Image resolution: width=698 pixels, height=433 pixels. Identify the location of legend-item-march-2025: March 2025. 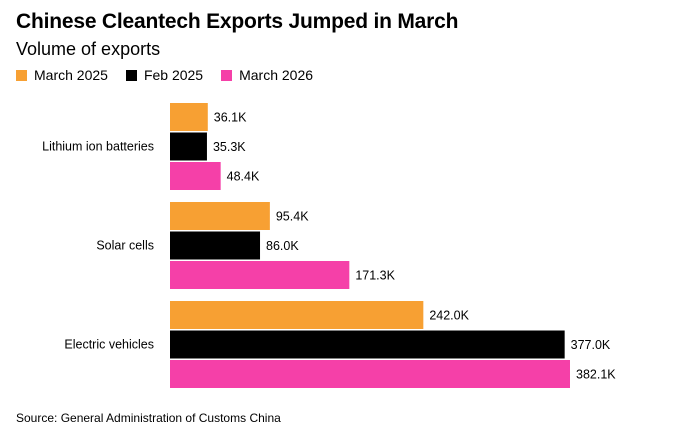
(62, 75).